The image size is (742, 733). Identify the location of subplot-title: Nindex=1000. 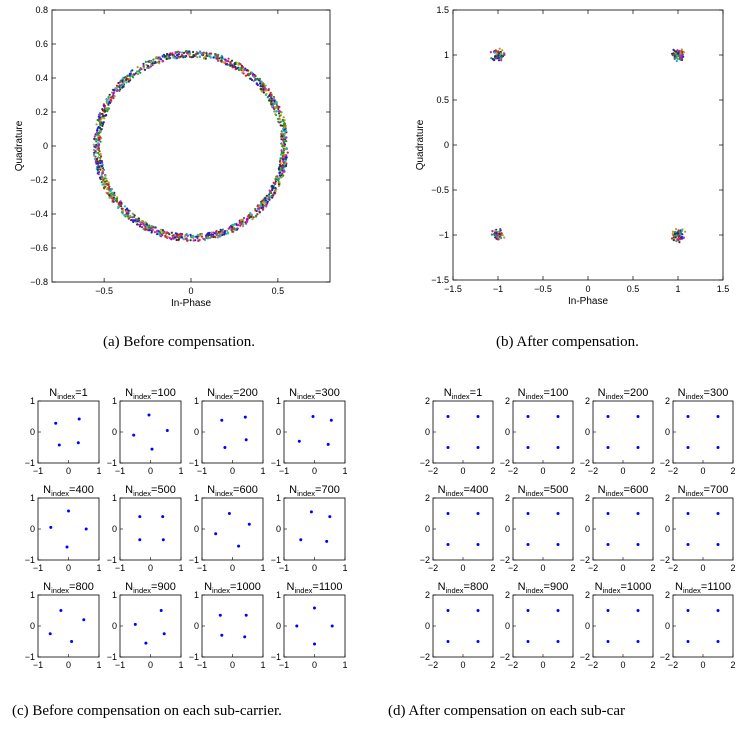
(623, 588).